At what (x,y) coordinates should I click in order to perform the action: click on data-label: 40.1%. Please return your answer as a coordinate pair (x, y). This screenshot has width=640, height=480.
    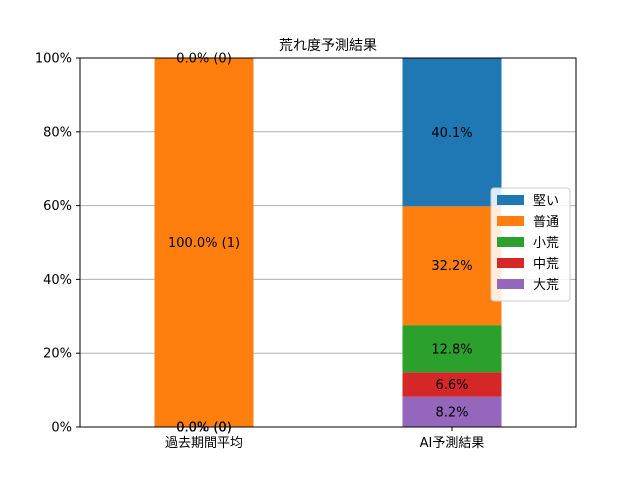
    Looking at the image, I should click on (451, 133).